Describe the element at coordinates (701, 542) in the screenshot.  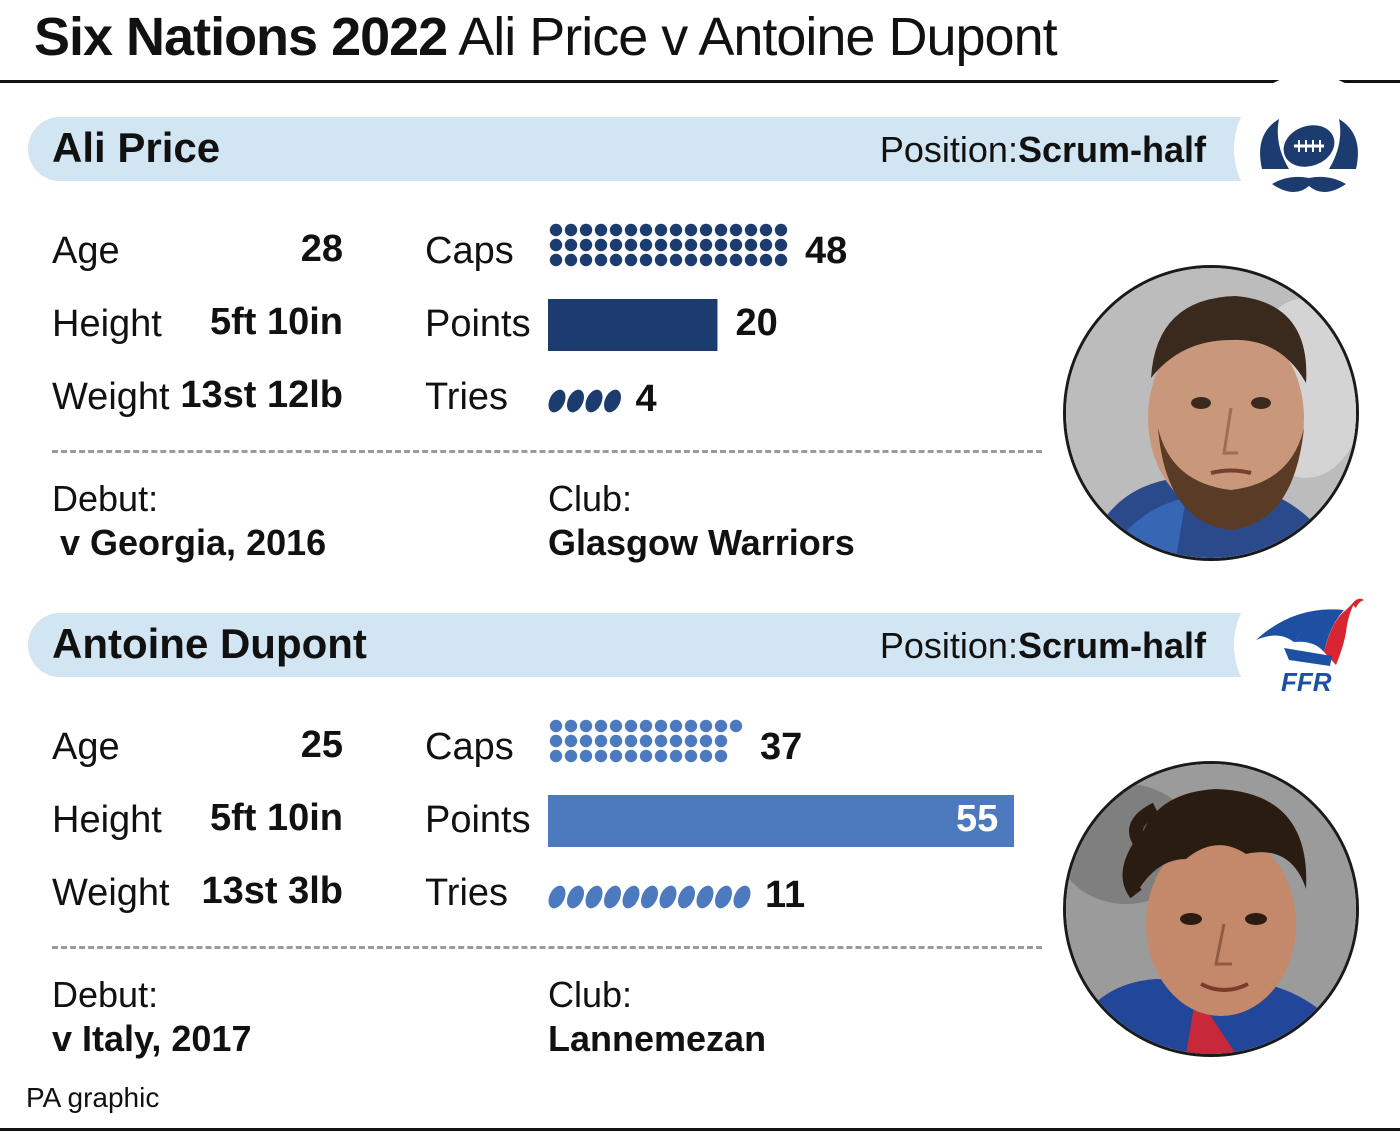
I see `club-value-price: Glasgow Warriors` at that location.